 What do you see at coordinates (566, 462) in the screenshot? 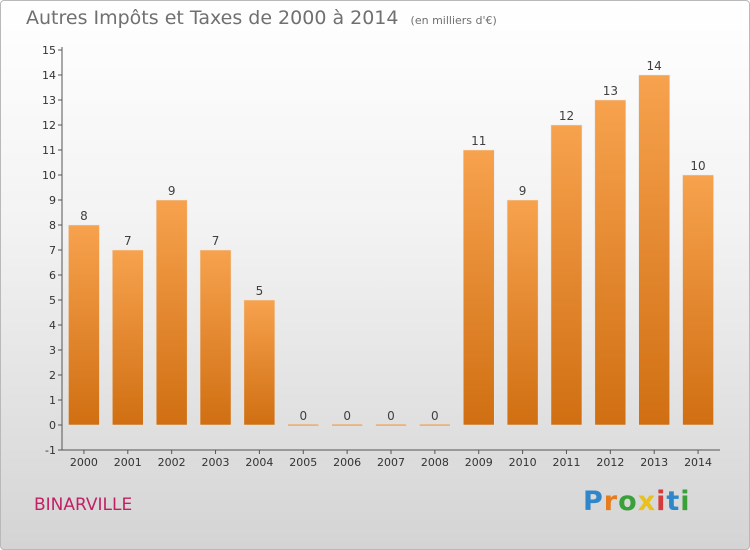
I see `x-tick-label: 2011` at bounding box center [566, 462].